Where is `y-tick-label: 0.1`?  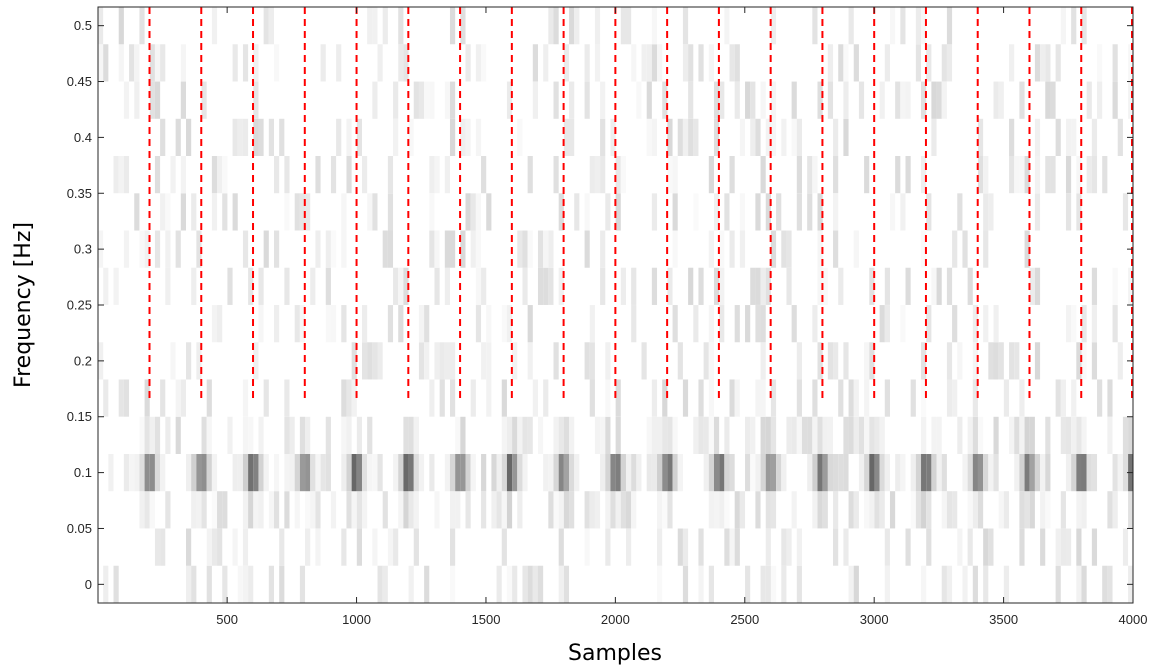
y-tick-label: 0.1 is located at coordinates (83, 472).